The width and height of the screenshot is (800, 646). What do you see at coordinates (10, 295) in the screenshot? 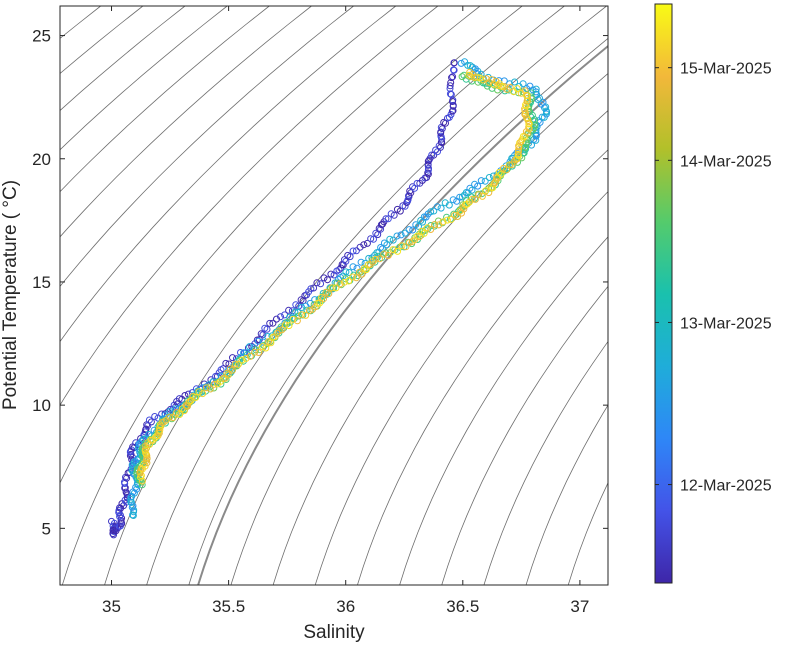
I see `y-axis-title: Potential Temperature ( °C)` at bounding box center [10, 295].